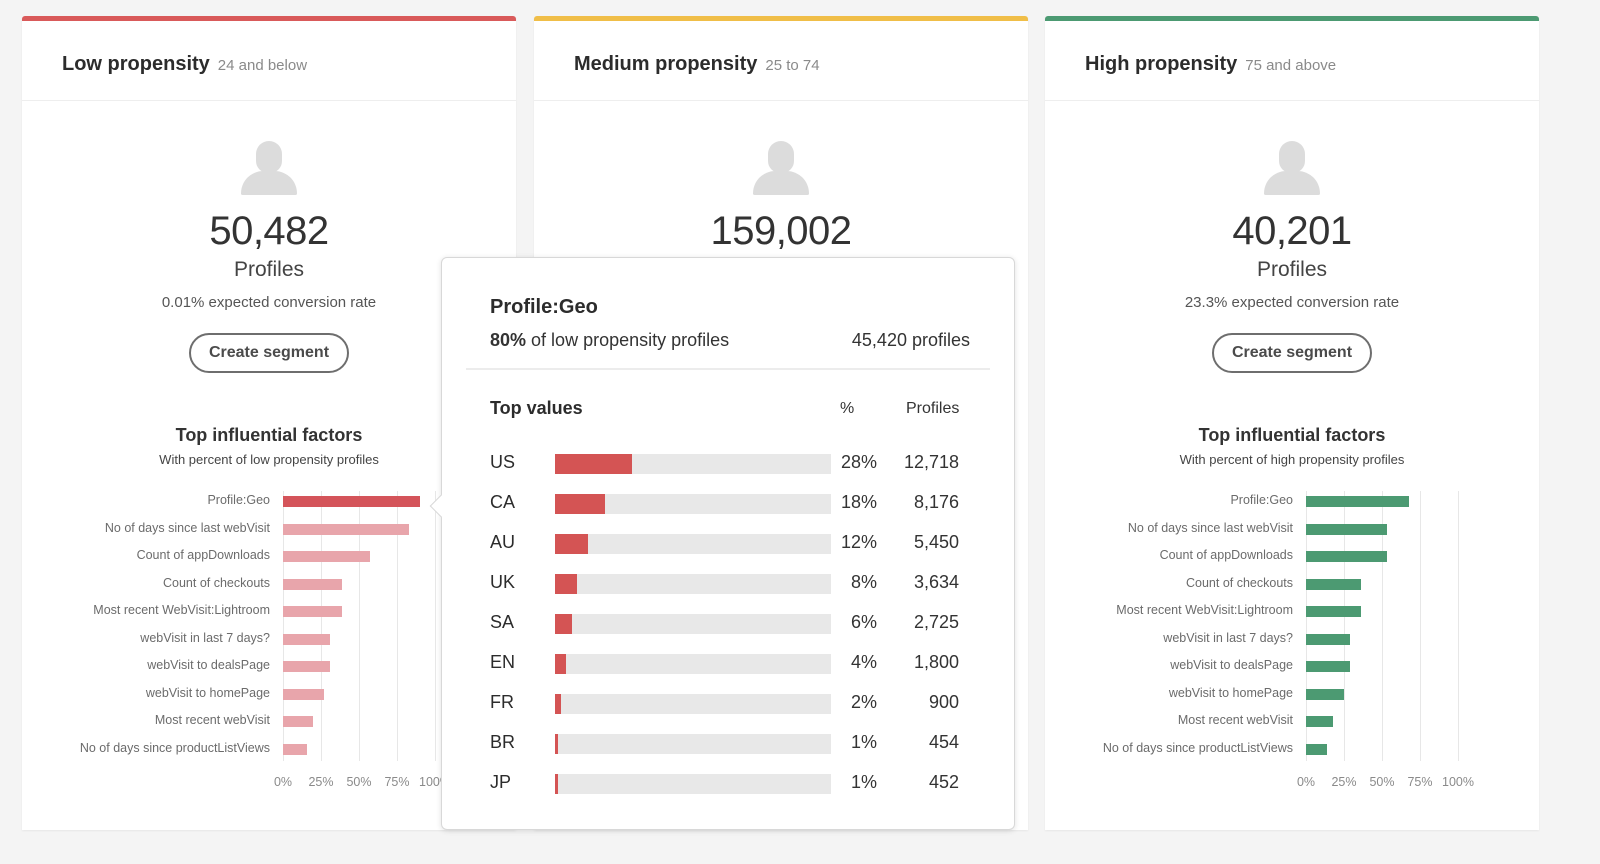 The width and height of the screenshot is (1600, 864). Describe the element at coordinates (269, 459) in the screenshot. I see `factors-subtitle: With percent of low propensity profiles` at that location.